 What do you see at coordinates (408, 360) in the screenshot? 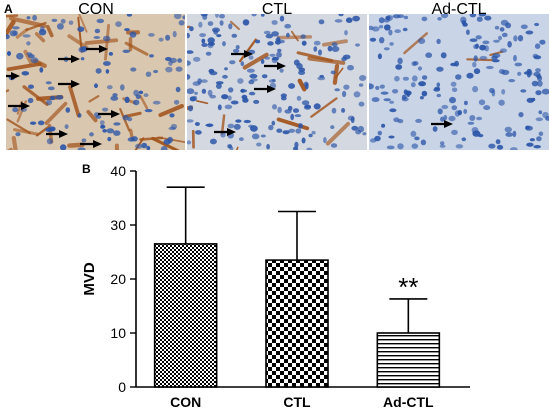
I see `bar-ad-ctl` at bounding box center [408, 360].